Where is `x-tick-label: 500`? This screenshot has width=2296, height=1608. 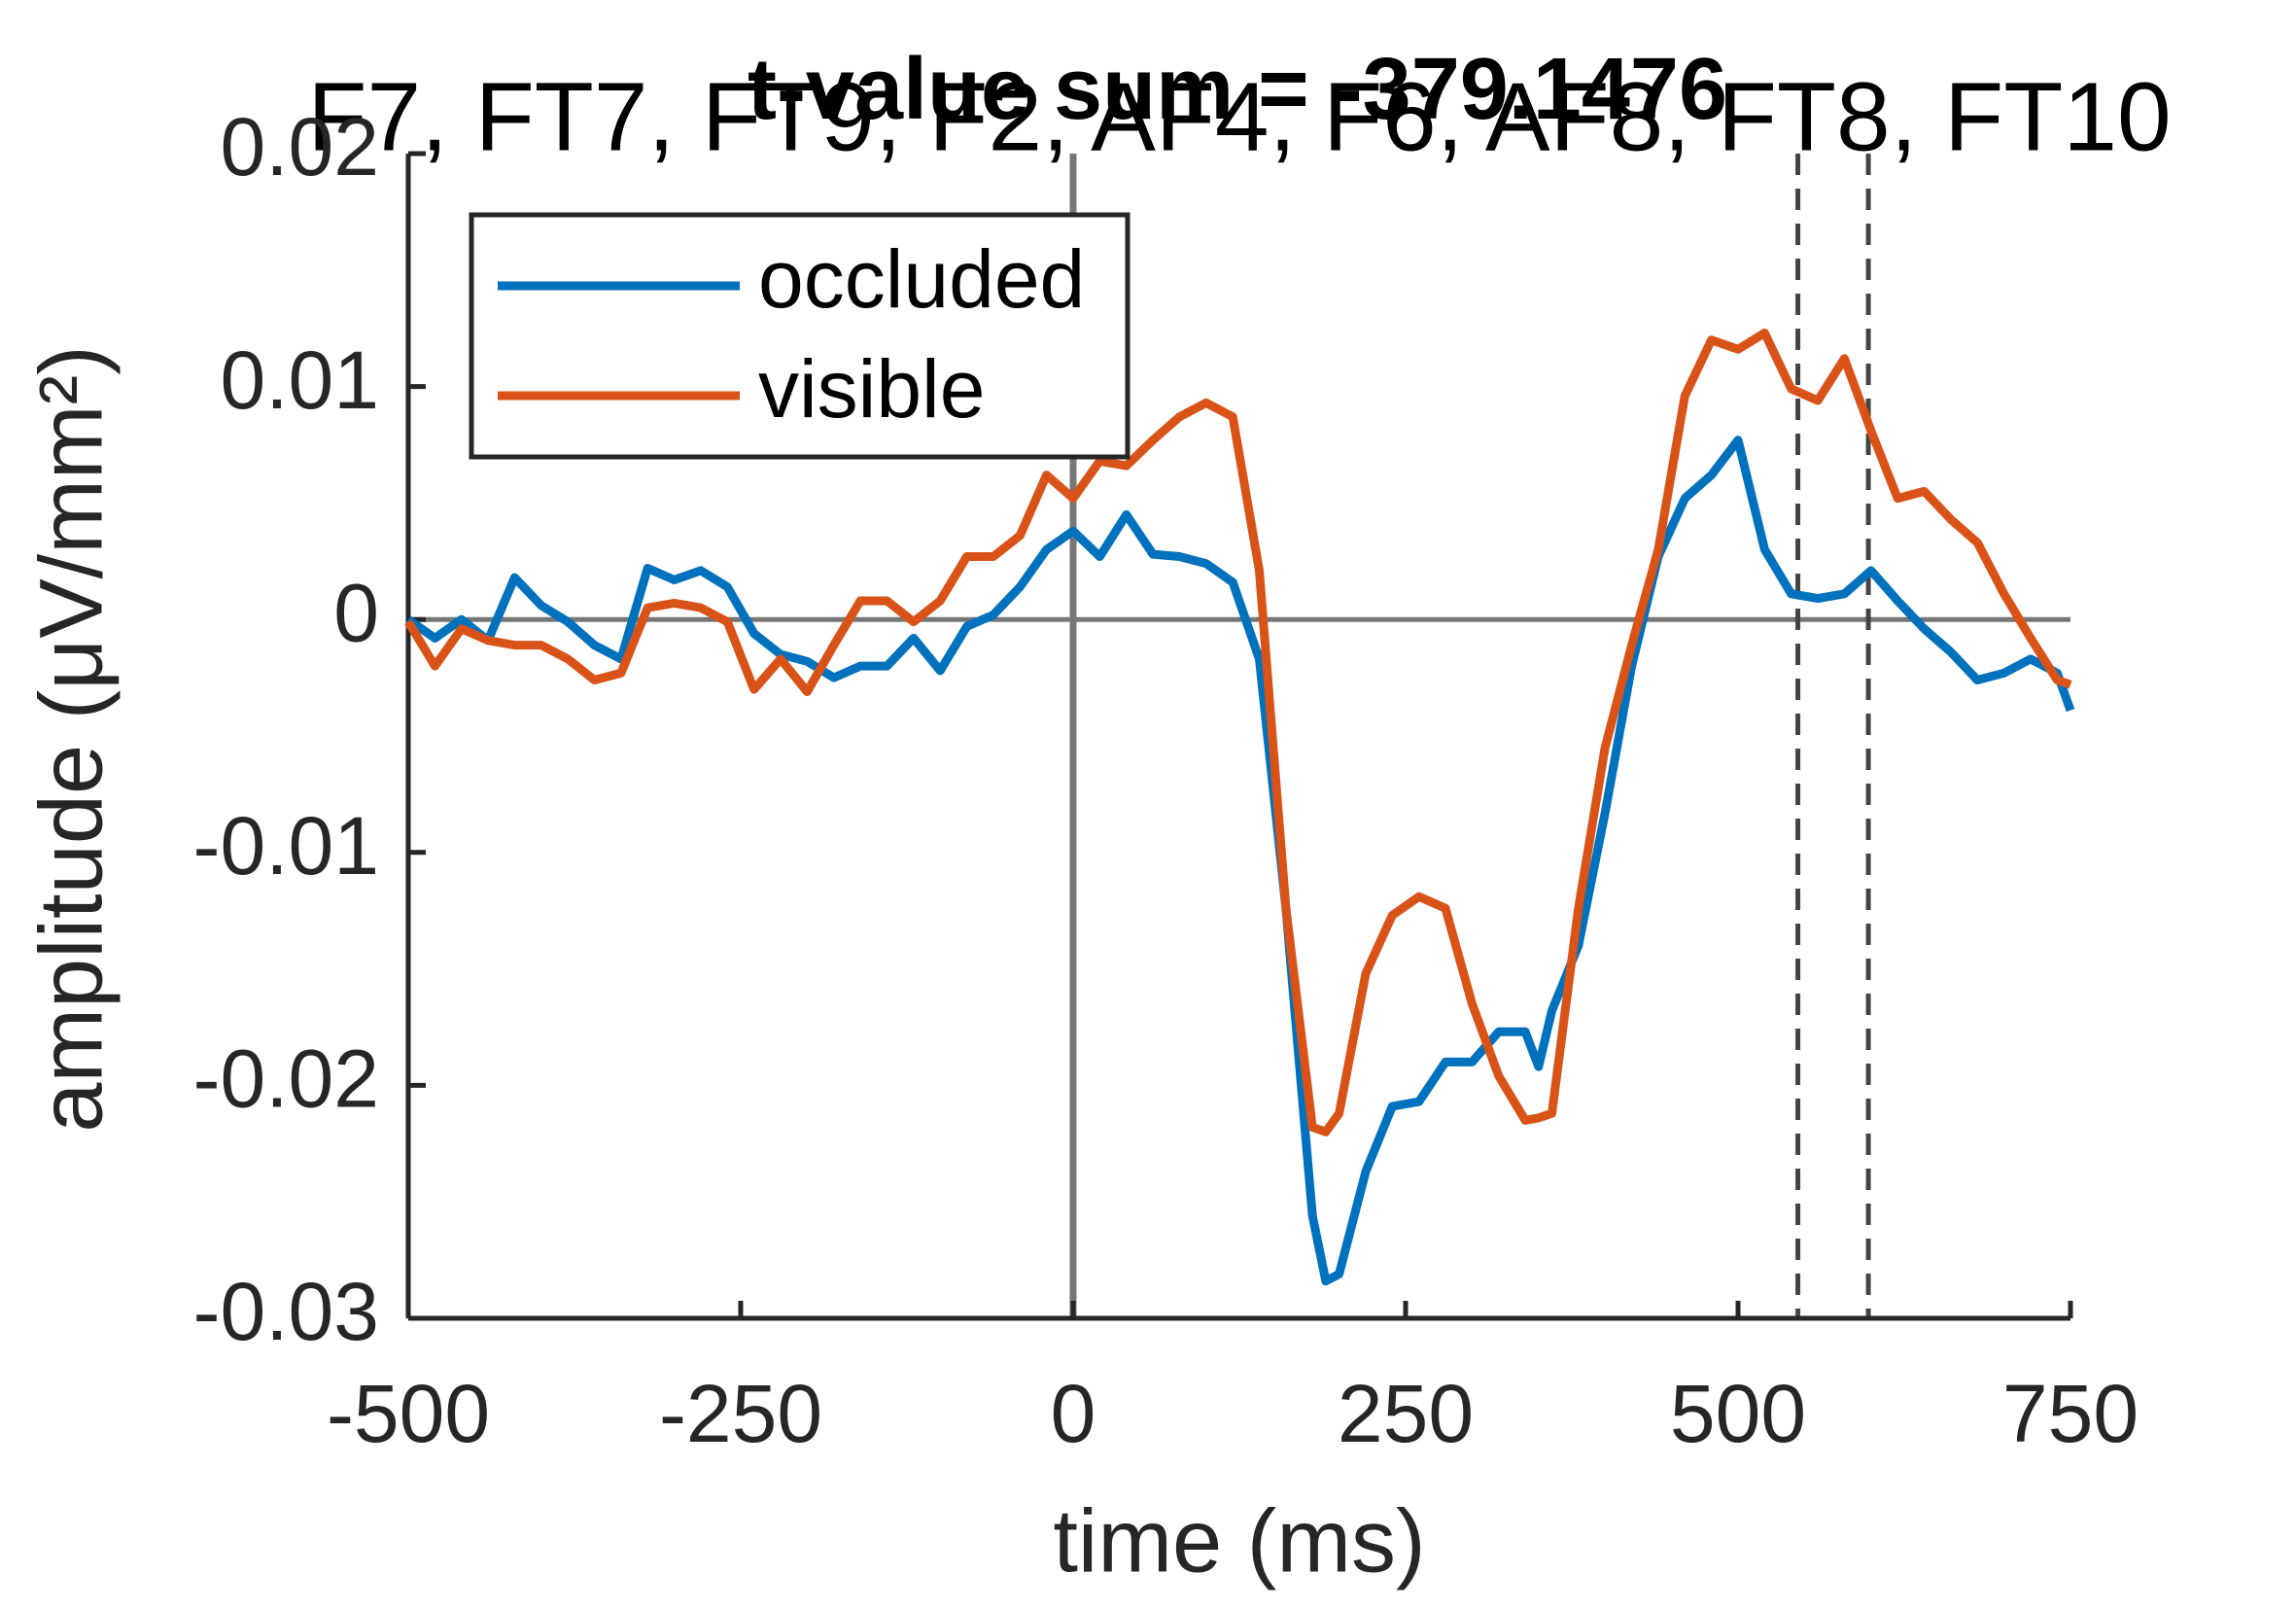 x-tick-label: 500 is located at coordinates (1738, 1413).